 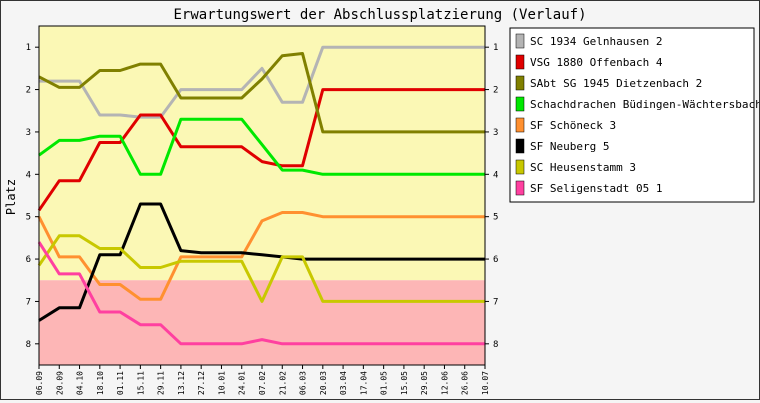 What do you see at coordinates (11, 197) in the screenshot?
I see `y-axis-label: Platz` at bounding box center [11, 197].